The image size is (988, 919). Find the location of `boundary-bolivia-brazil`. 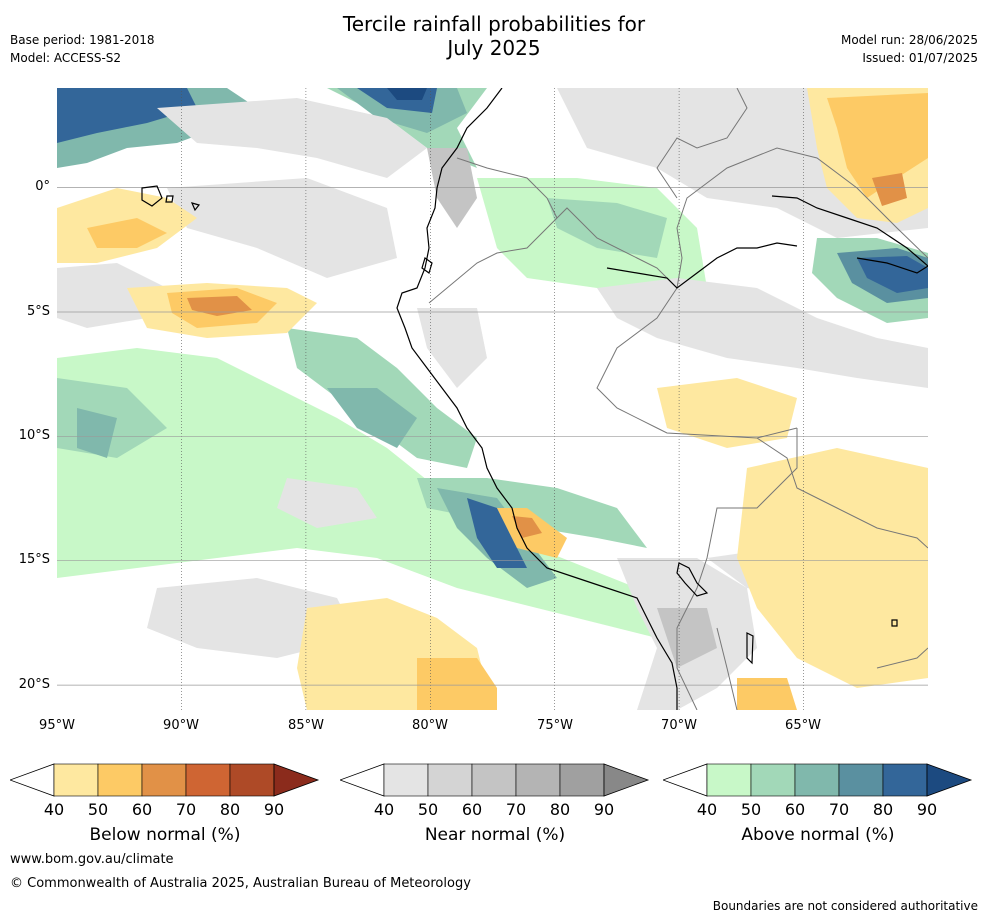

boundary-bolivia-brazil is located at coordinates (842, 493).